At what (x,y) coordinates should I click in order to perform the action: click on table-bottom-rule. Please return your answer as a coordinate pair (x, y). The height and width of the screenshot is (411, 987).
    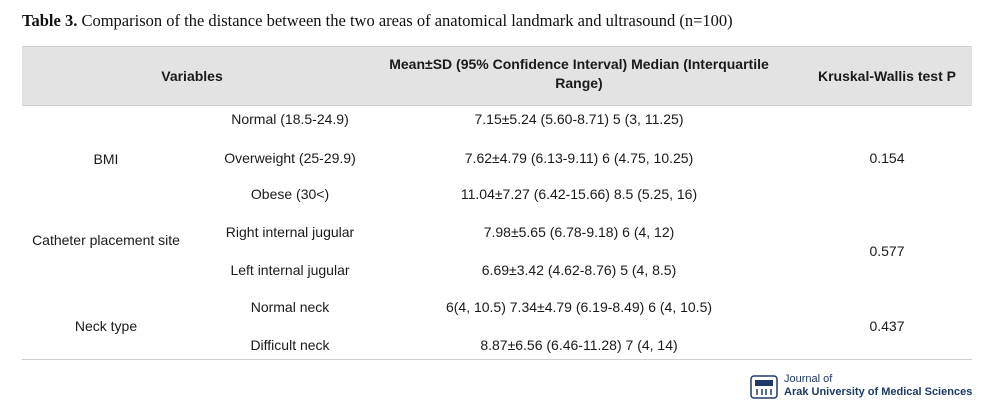
    Looking at the image, I should click on (497, 359).